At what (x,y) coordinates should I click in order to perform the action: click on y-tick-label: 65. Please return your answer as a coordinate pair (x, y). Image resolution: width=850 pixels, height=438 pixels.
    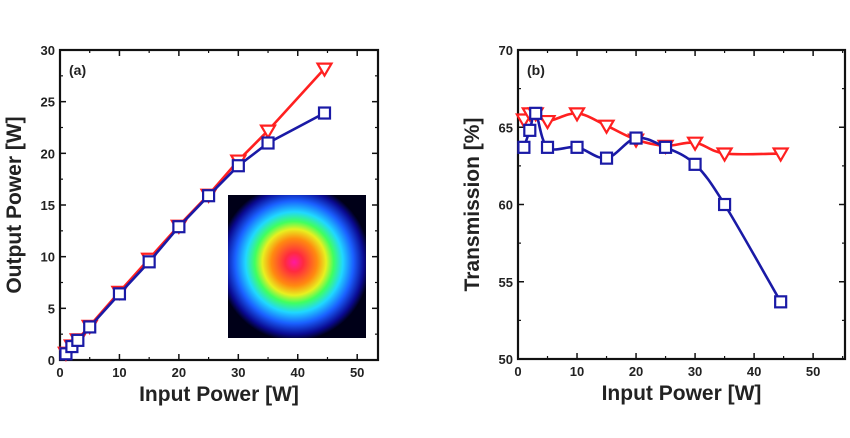
    Looking at the image, I should click on (506, 127).